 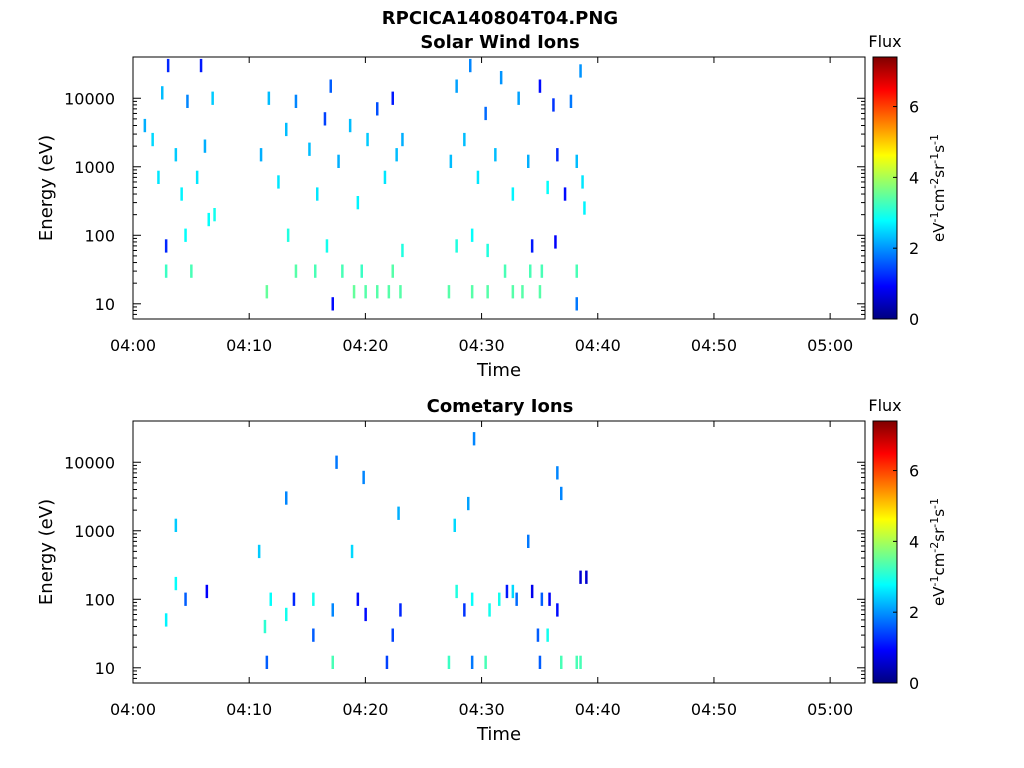 I want to click on x-tick-label: 04:00, so click(x=133, y=709).